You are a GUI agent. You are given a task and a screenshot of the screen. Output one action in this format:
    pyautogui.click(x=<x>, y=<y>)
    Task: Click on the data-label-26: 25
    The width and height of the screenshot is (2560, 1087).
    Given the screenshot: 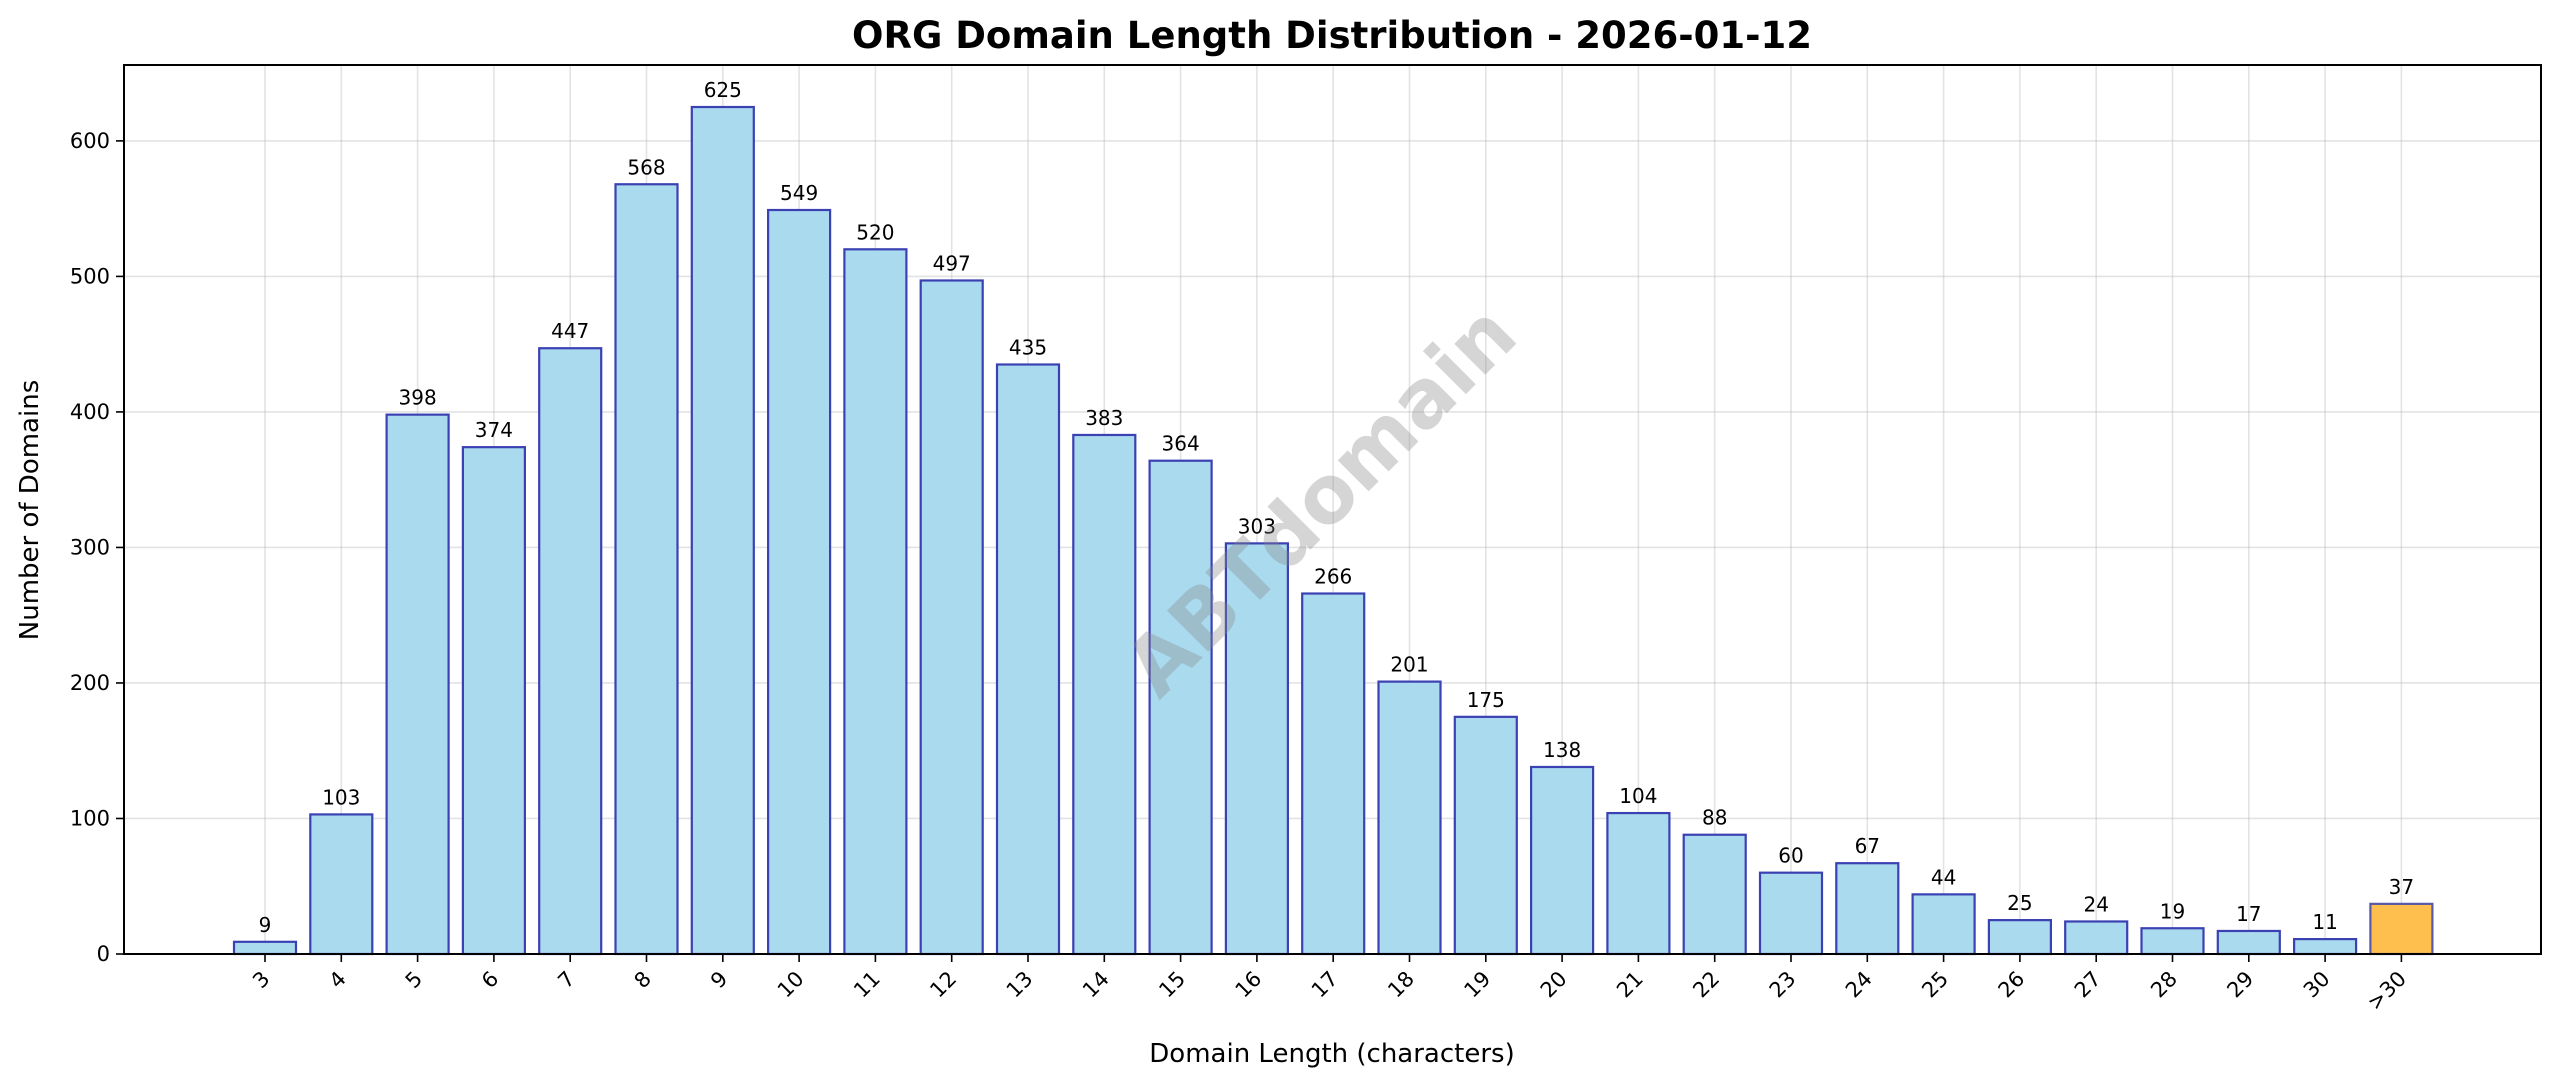 What is the action you would take?
    pyautogui.click(x=2019, y=903)
    